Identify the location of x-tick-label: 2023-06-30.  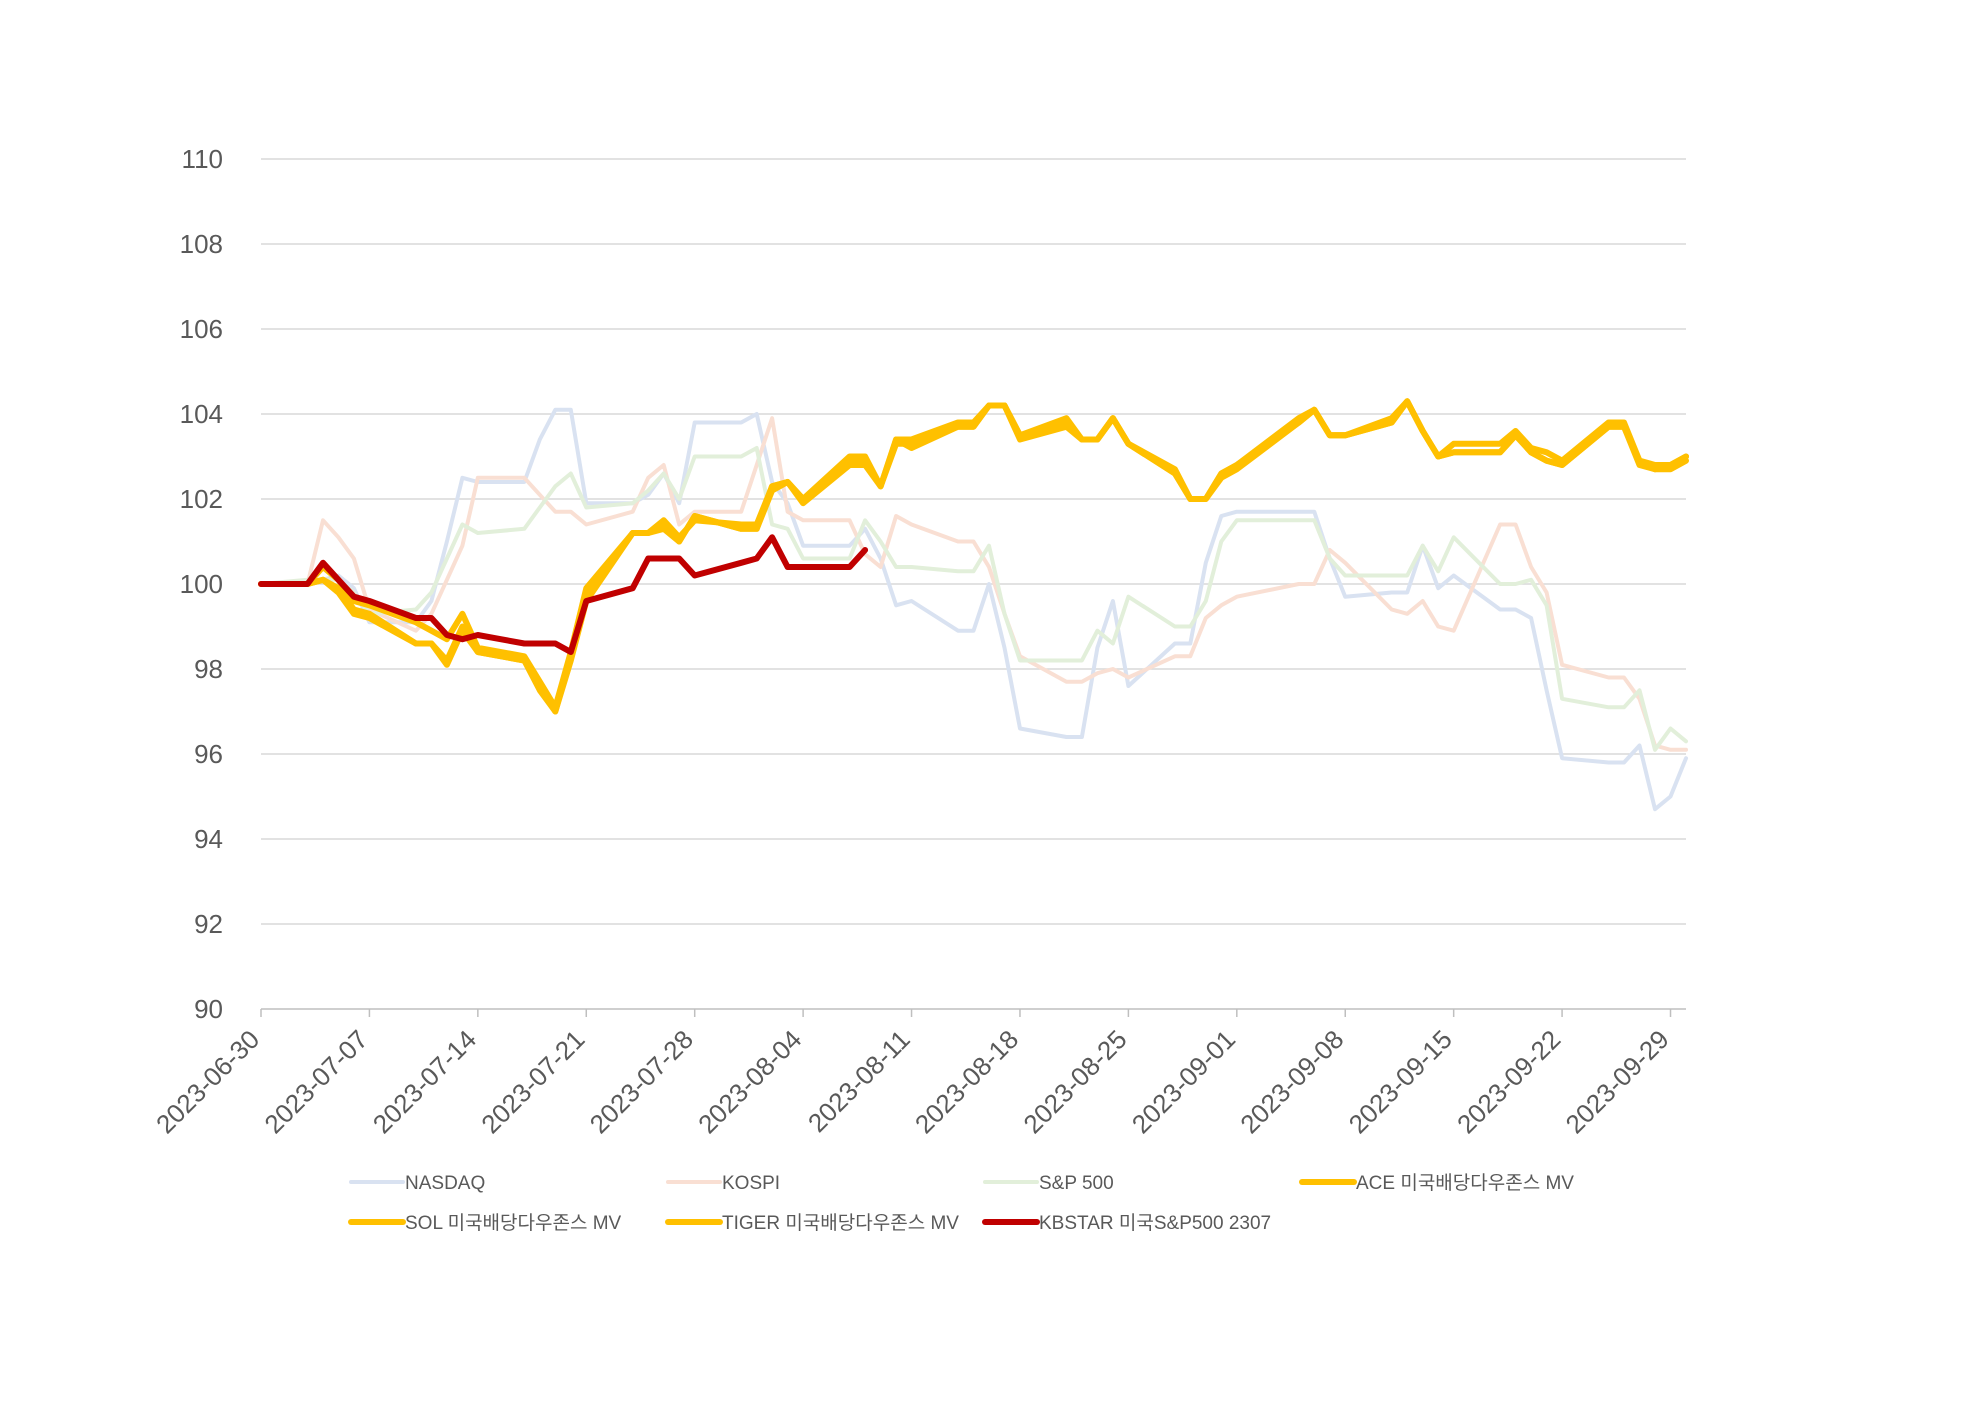
(207, 1081).